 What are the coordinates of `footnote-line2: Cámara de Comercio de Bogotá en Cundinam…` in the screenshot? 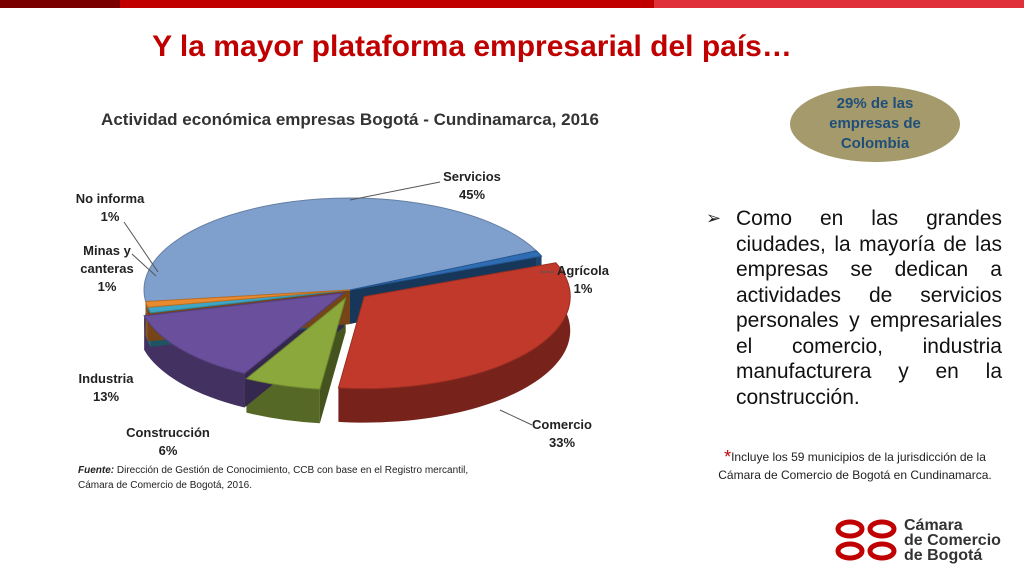 It's located at (855, 475).